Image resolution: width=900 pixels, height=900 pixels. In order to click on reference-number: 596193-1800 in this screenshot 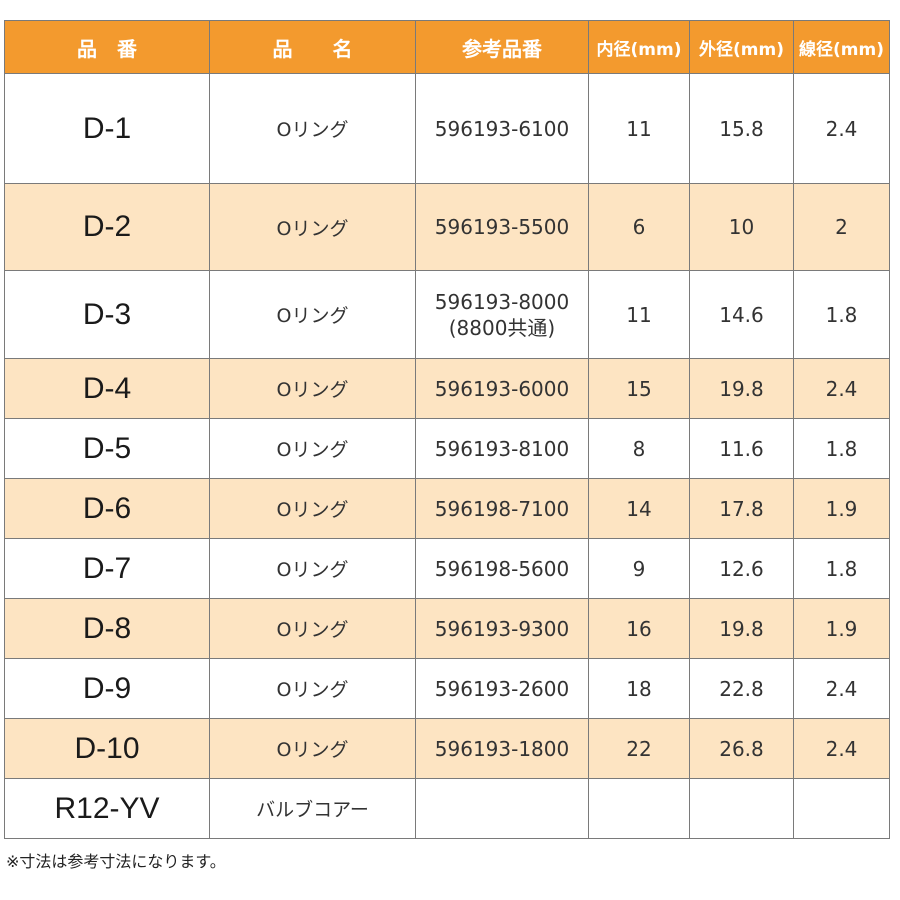, I will do `click(502, 748)`.